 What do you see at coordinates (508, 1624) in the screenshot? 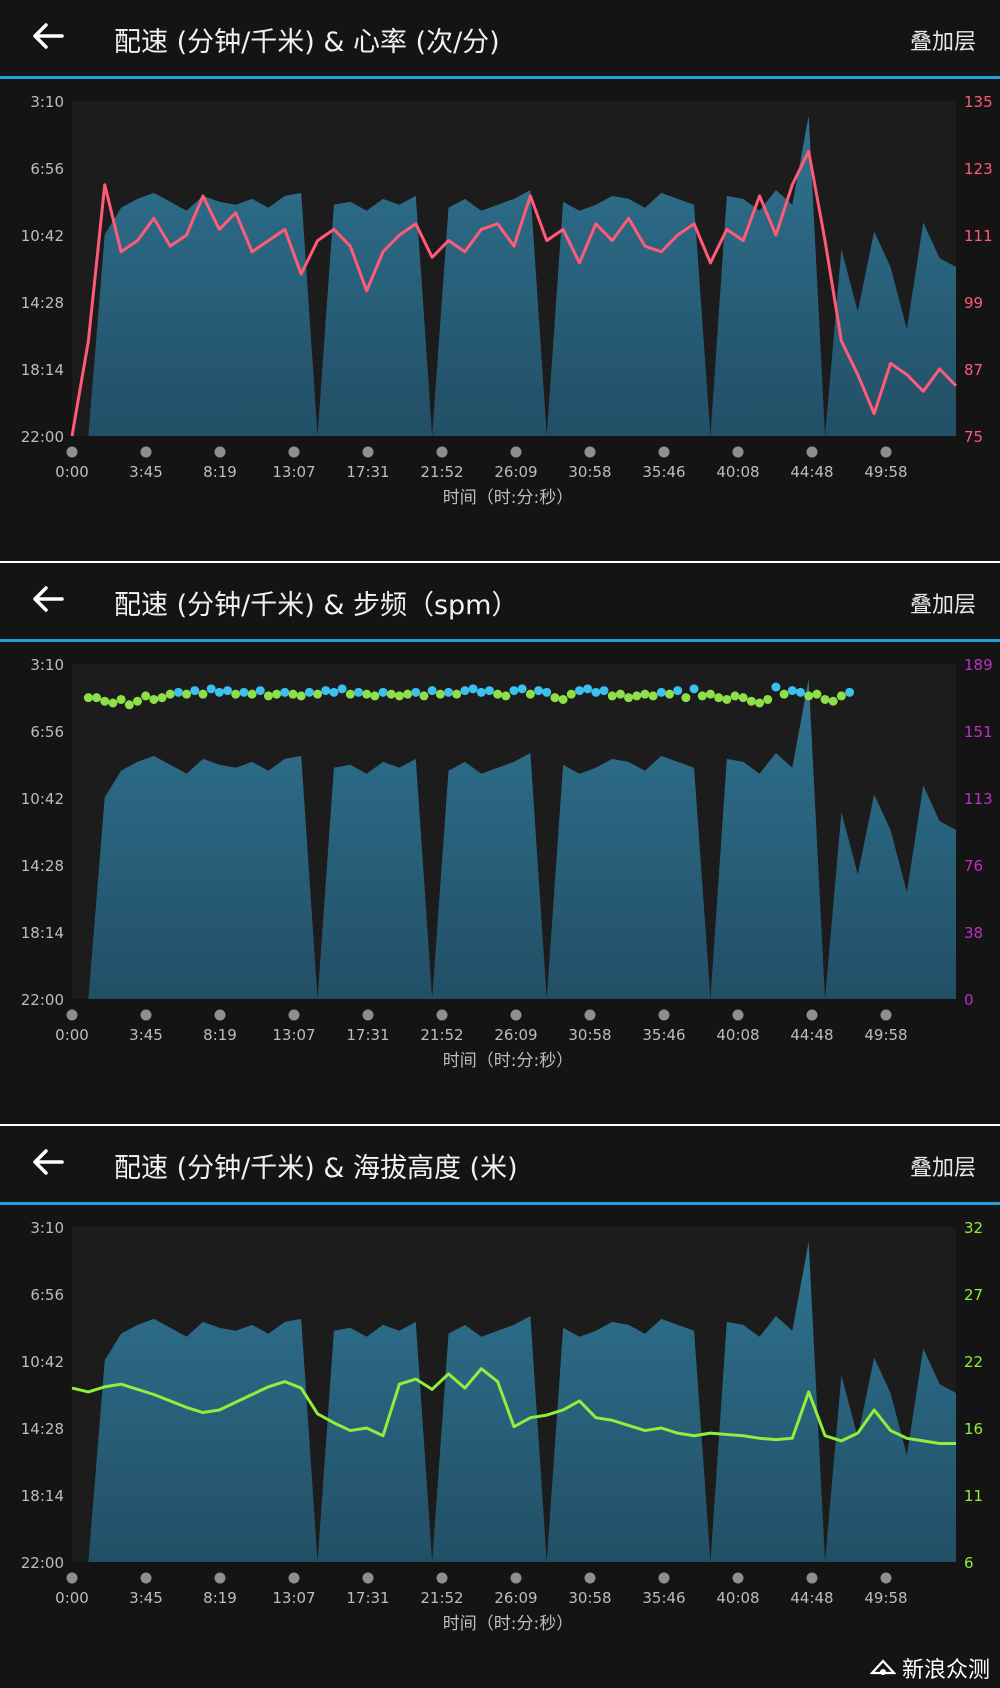
I see `x-axis-title: 时间（时:分:秒）` at bounding box center [508, 1624].